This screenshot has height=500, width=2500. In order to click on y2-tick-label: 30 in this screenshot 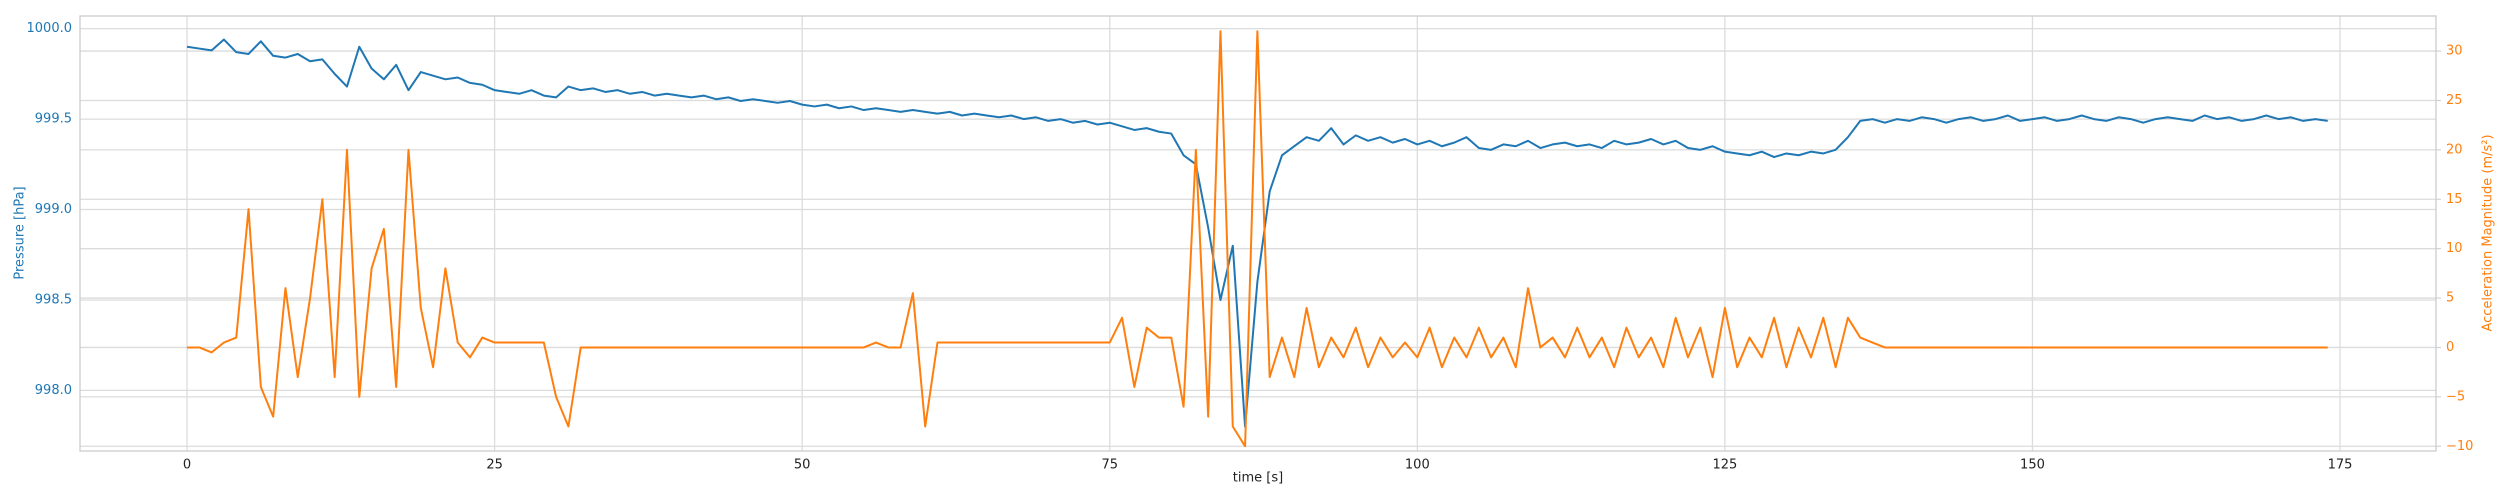, I will do `click(2454, 51)`.